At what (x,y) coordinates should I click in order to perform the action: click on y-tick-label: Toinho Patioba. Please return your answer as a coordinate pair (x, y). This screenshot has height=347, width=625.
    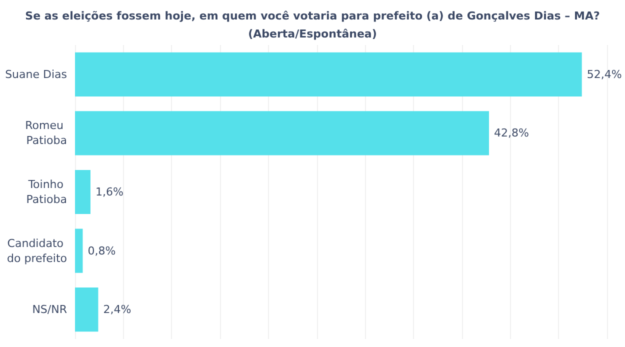
    Looking at the image, I should click on (46, 192).